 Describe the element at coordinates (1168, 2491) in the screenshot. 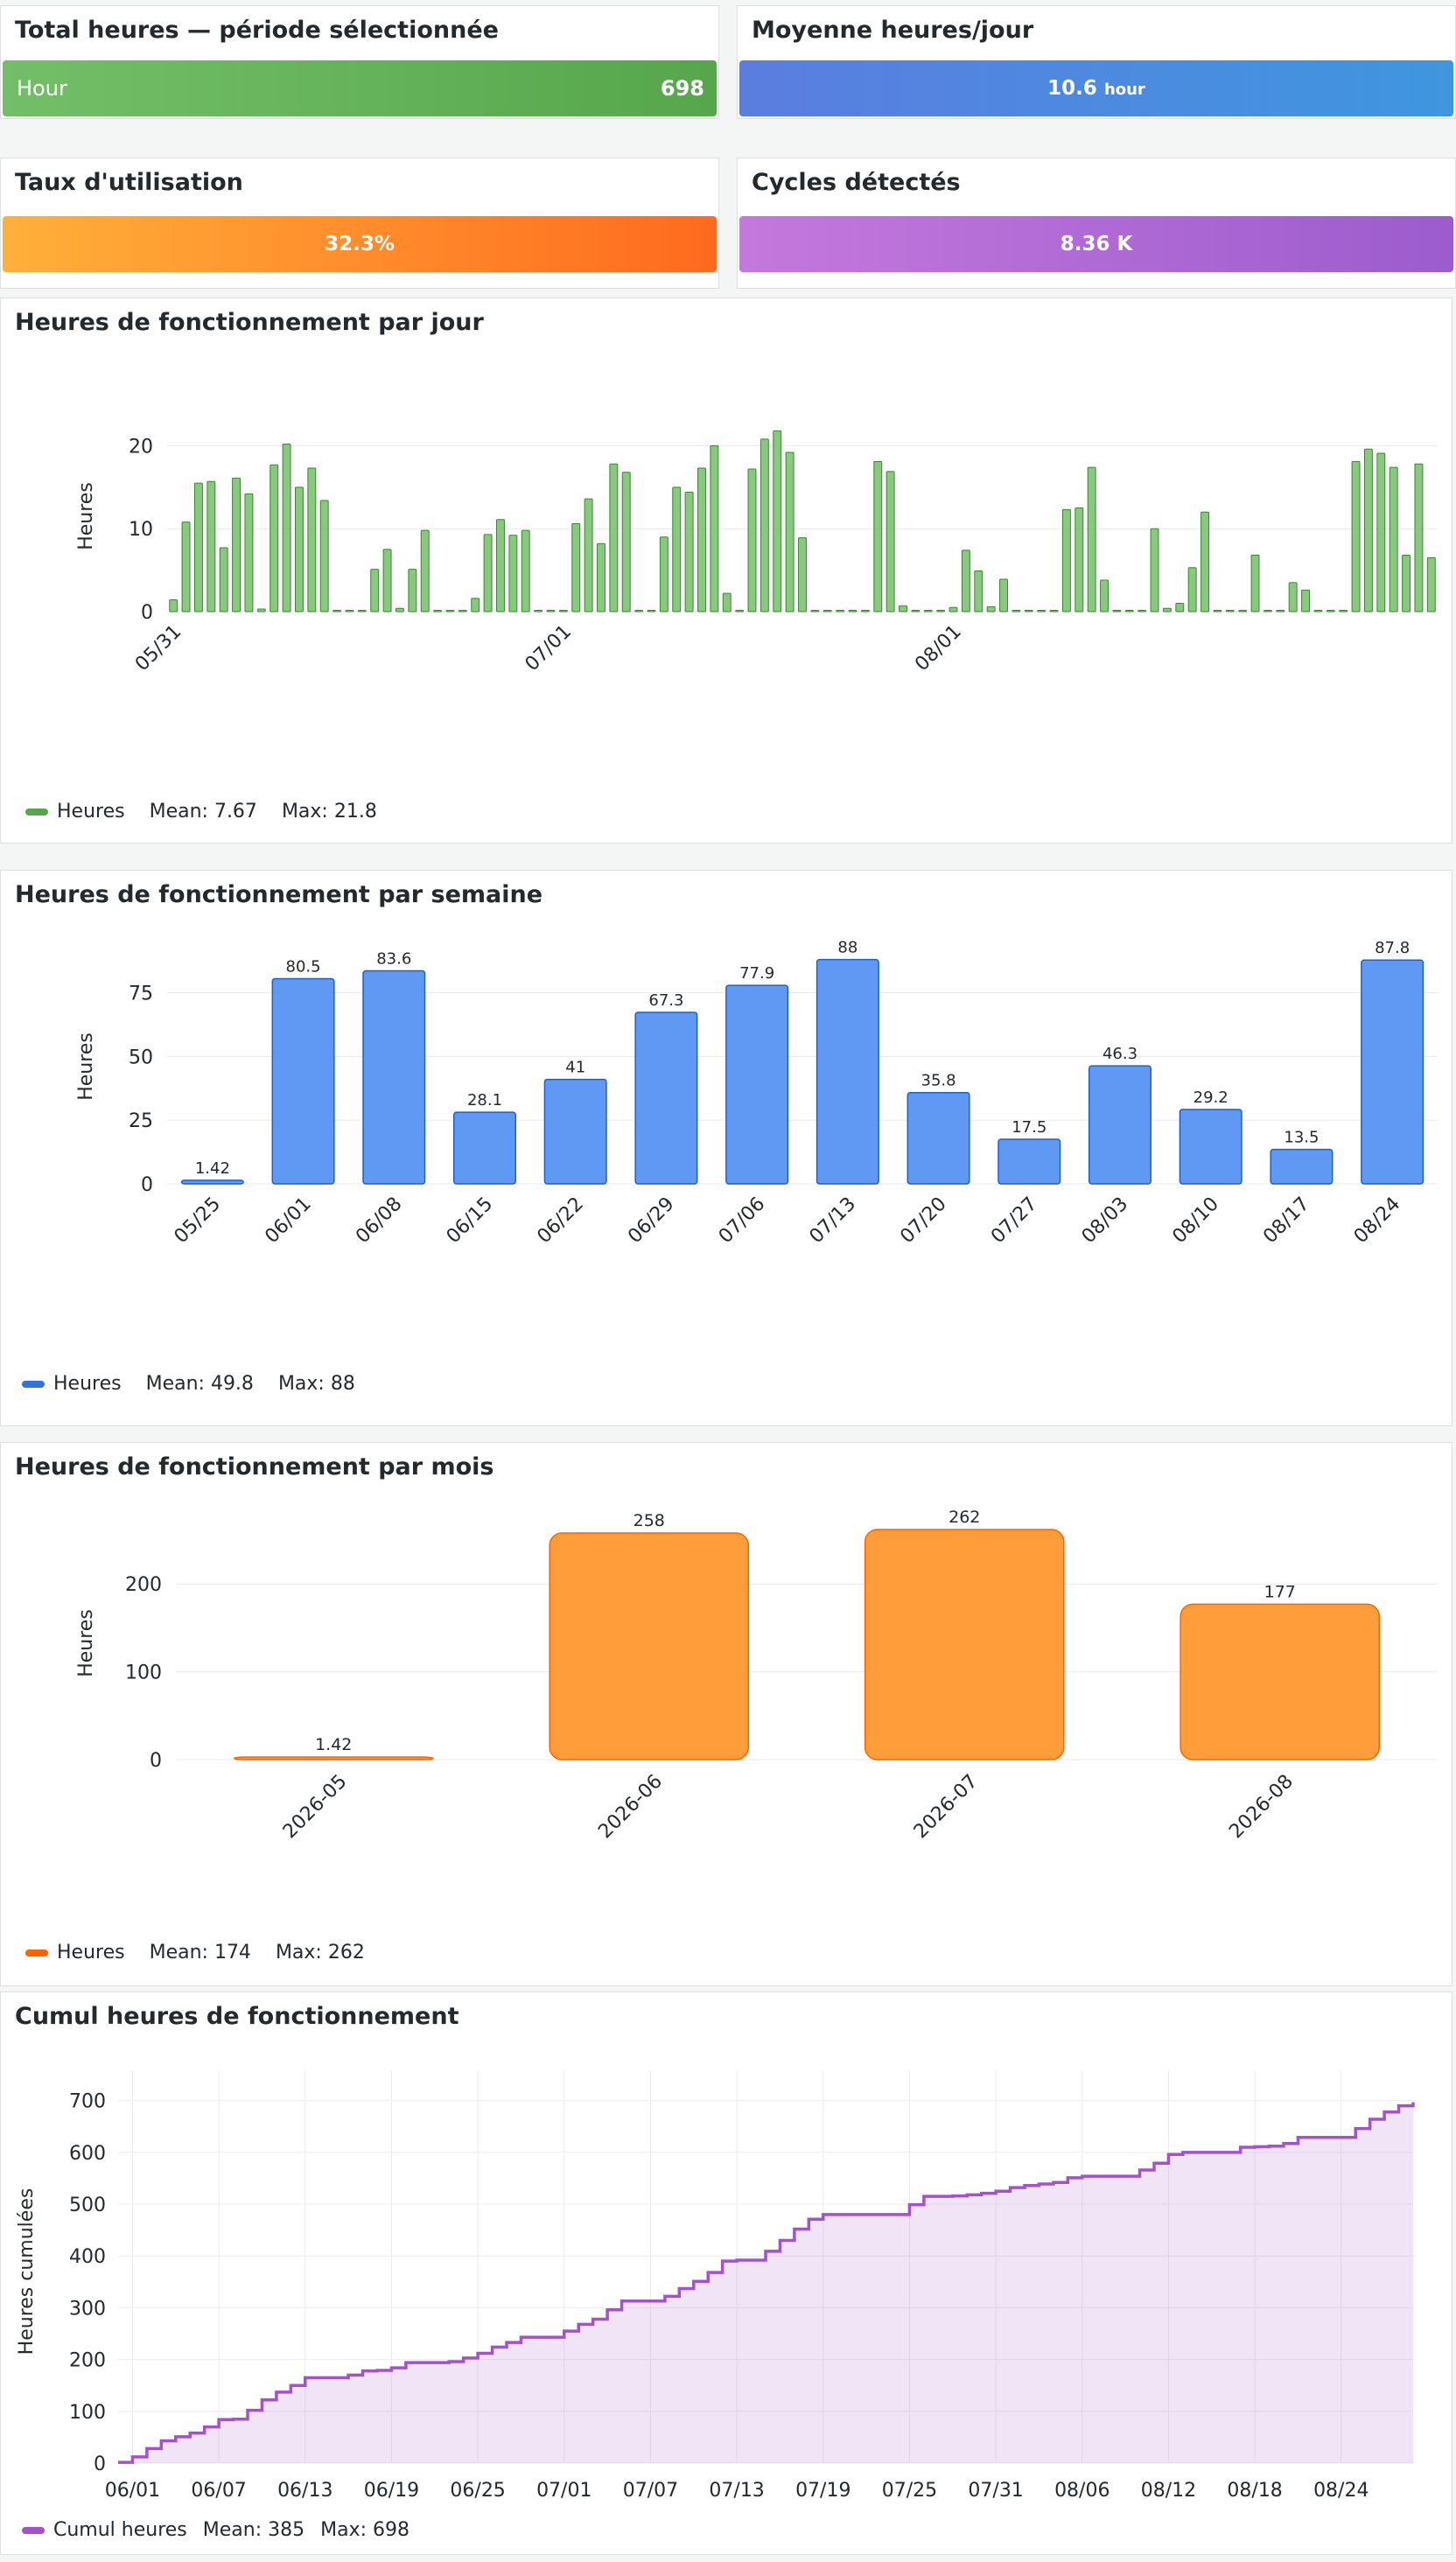

I see `x-tick-label: 08/12` at that location.